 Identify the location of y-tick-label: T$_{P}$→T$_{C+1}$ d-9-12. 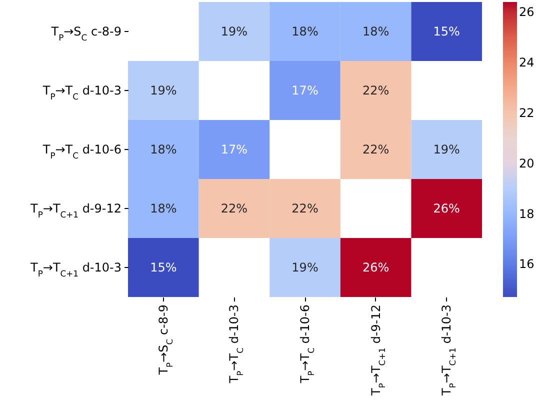
(76, 211).